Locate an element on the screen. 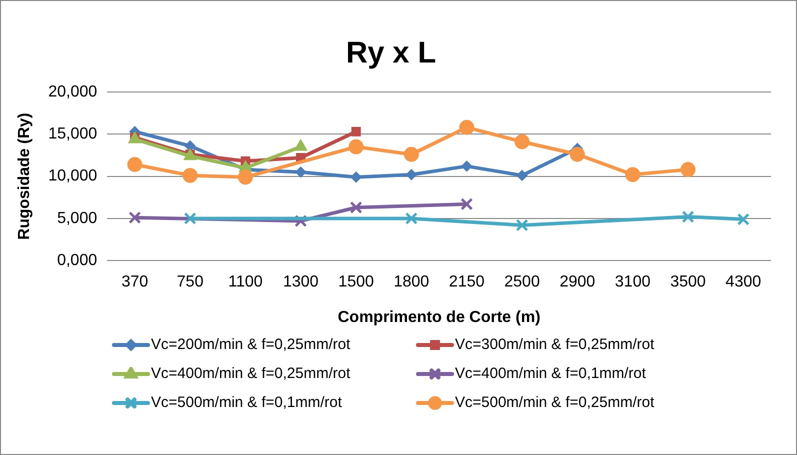 The height and width of the screenshot is (455, 797). y-tick-label: 10,000 is located at coordinates (73, 176).